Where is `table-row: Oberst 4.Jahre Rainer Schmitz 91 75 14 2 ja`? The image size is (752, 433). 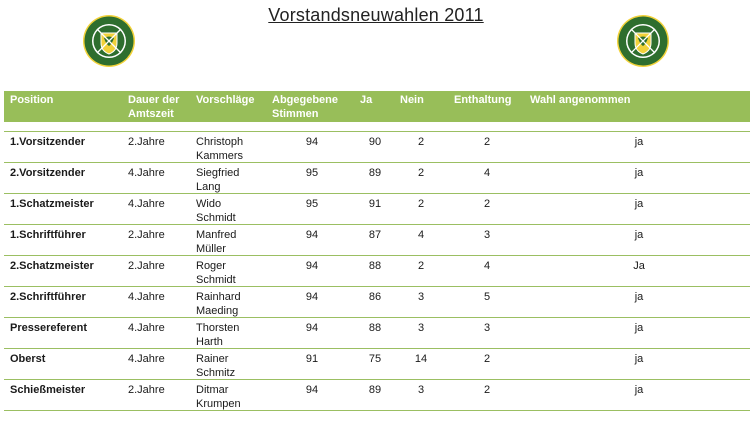
table-row: Oberst 4.Jahre Rainer Schmitz 91 75 14 2 ja is located at coordinates (377, 364).